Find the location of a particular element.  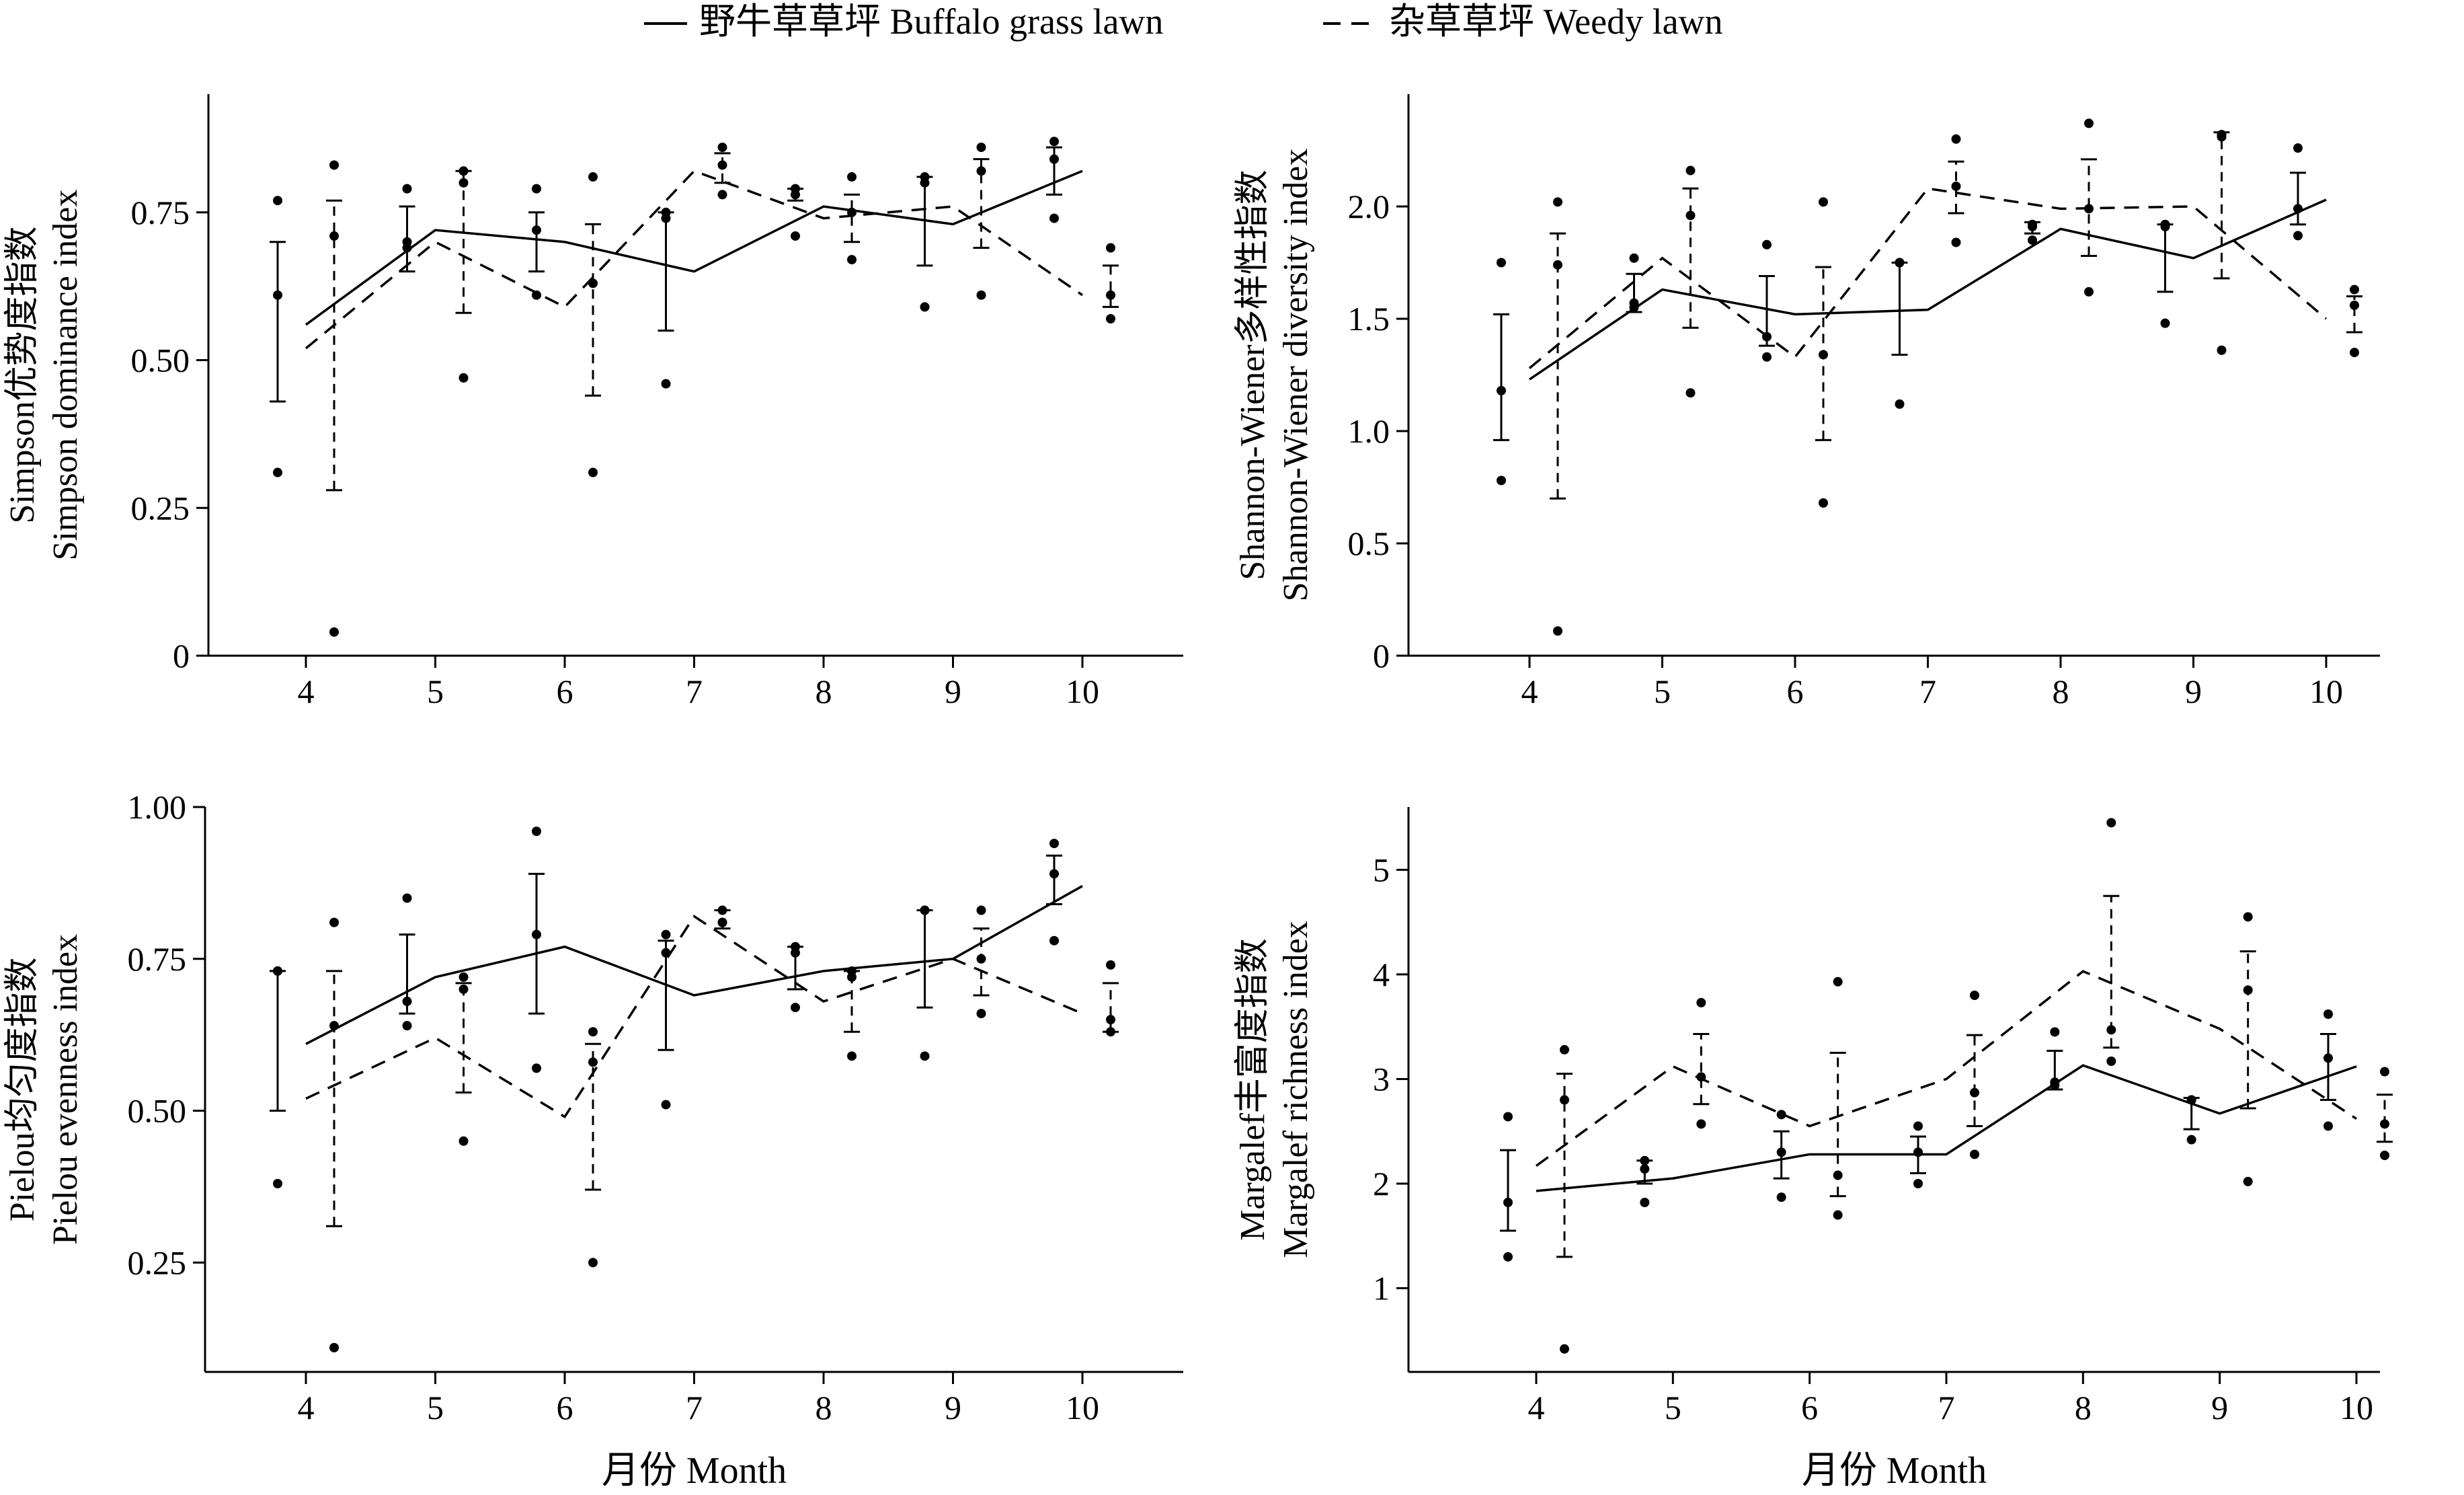

y-axis-title-en: Margalef richness index is located at coordinates (1296, 1089).